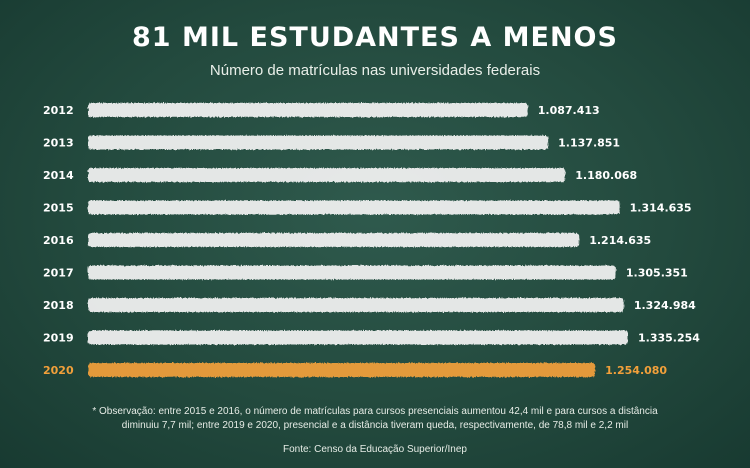 This screenshot has width=750, height=468. What do you see at coordinates (58, 208) in the screenshot?
I see `year-label-2015: 2015` at bounding box center [58, 208].